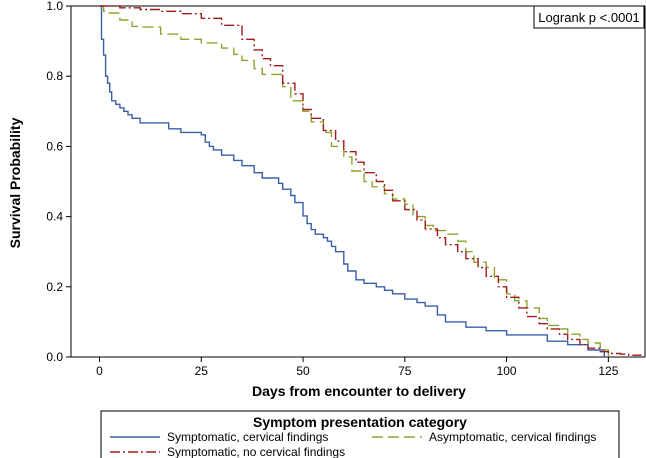  I want to click on legend-label: Asymptomatic, cervical findings, so click(512, 437).